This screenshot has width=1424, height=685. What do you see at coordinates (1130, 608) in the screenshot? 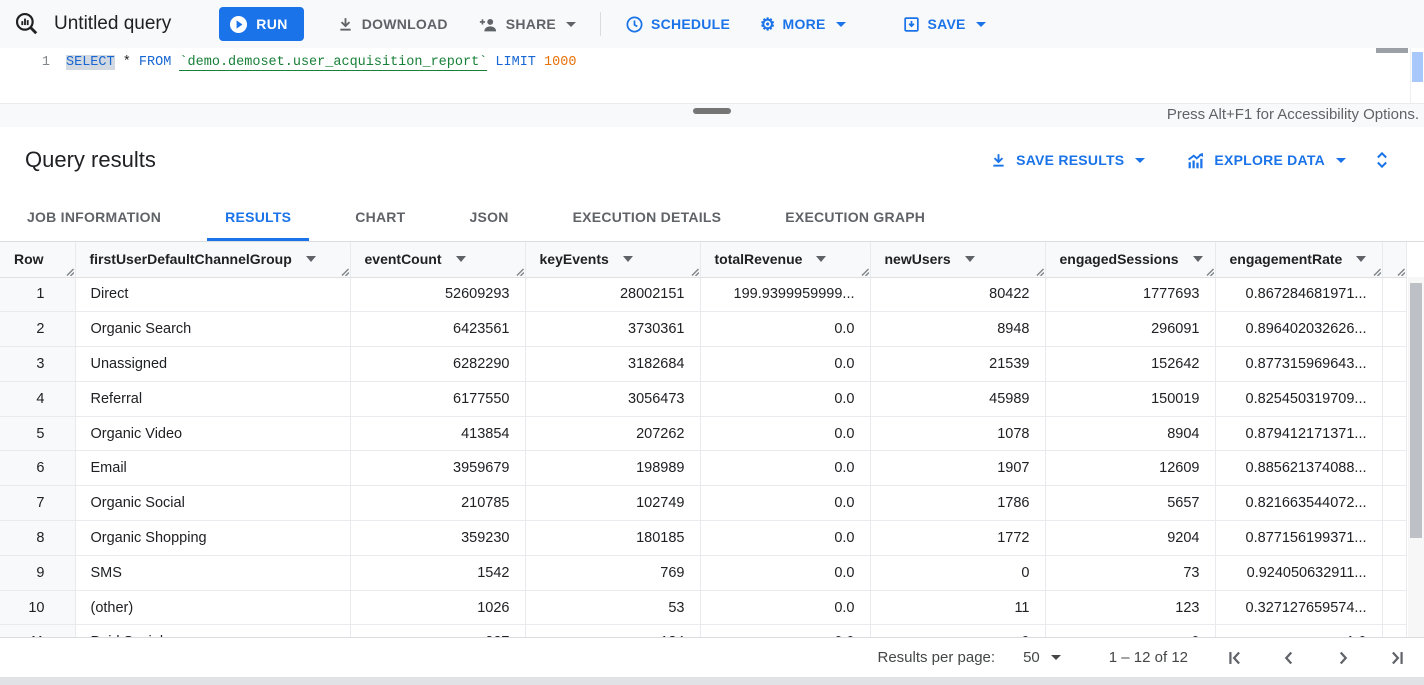
I see `engagedsessions-cell: 123` at bounding box center [1130, 608].